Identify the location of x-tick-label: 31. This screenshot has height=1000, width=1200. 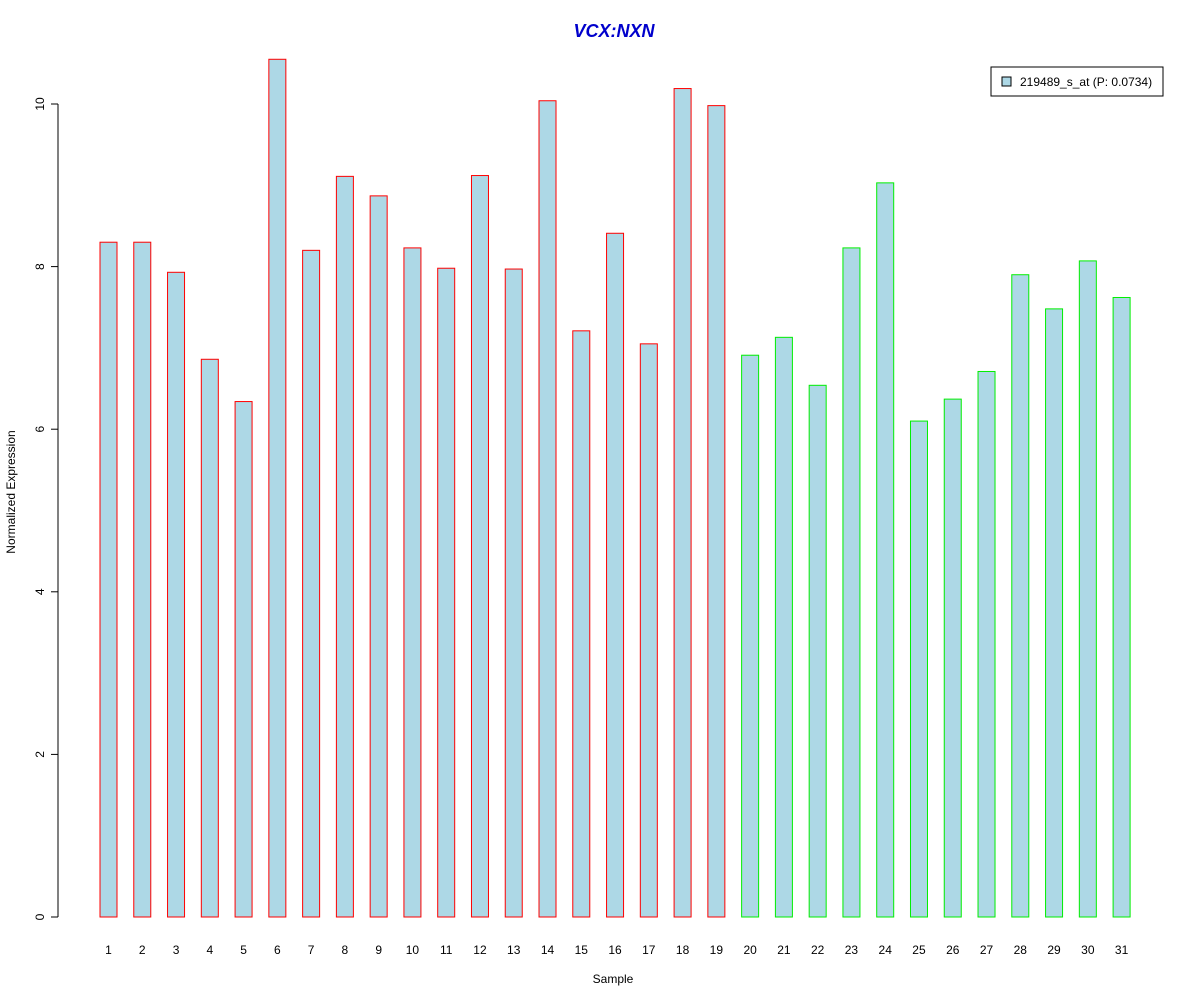
(1122, 950).